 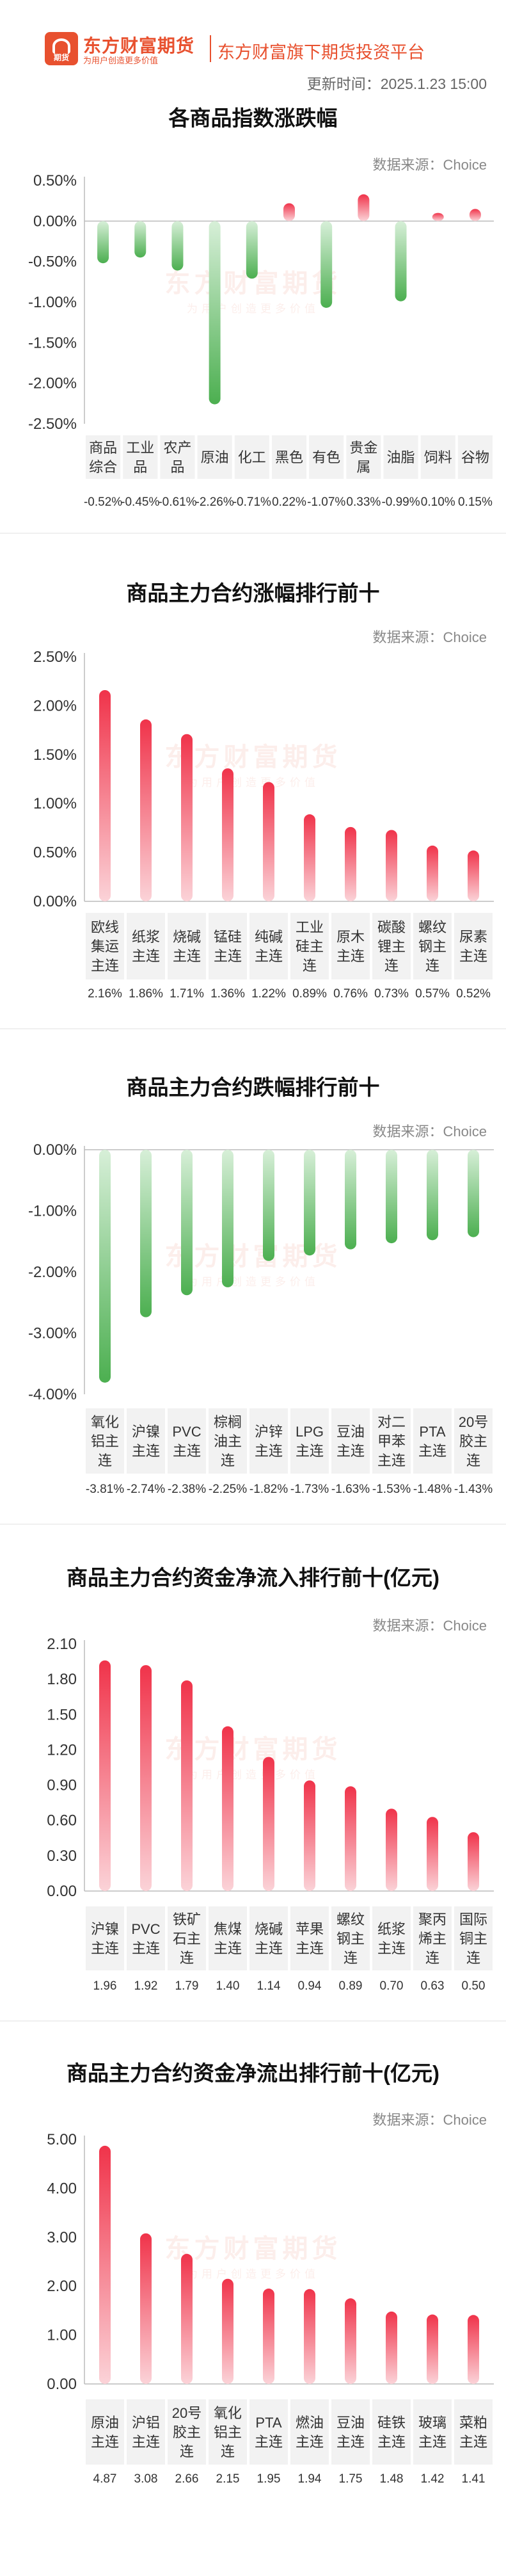 What do you see at coordinates (433, 1986) in the screenshot?
I see `value-label: 0.63` at bounding box center [433, 1986].